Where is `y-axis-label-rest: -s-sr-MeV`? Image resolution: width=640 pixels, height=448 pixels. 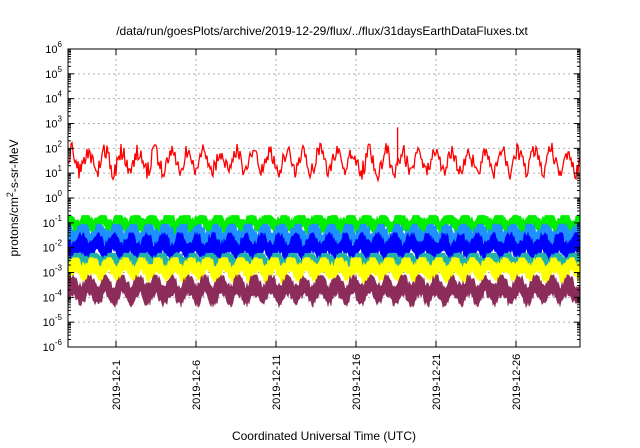
y-axis-label-rest: -s-sr-MeV is located at coordinates (14, 165).